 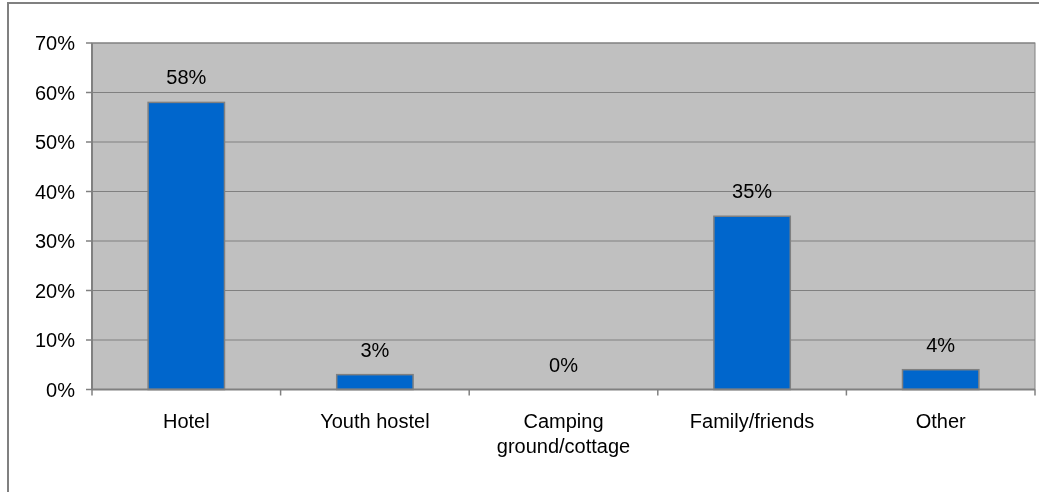 What do you see at coordinates (941, 420) in the screenshot?
I see `x-tick-label: Other` at bounding box center [941, 420].